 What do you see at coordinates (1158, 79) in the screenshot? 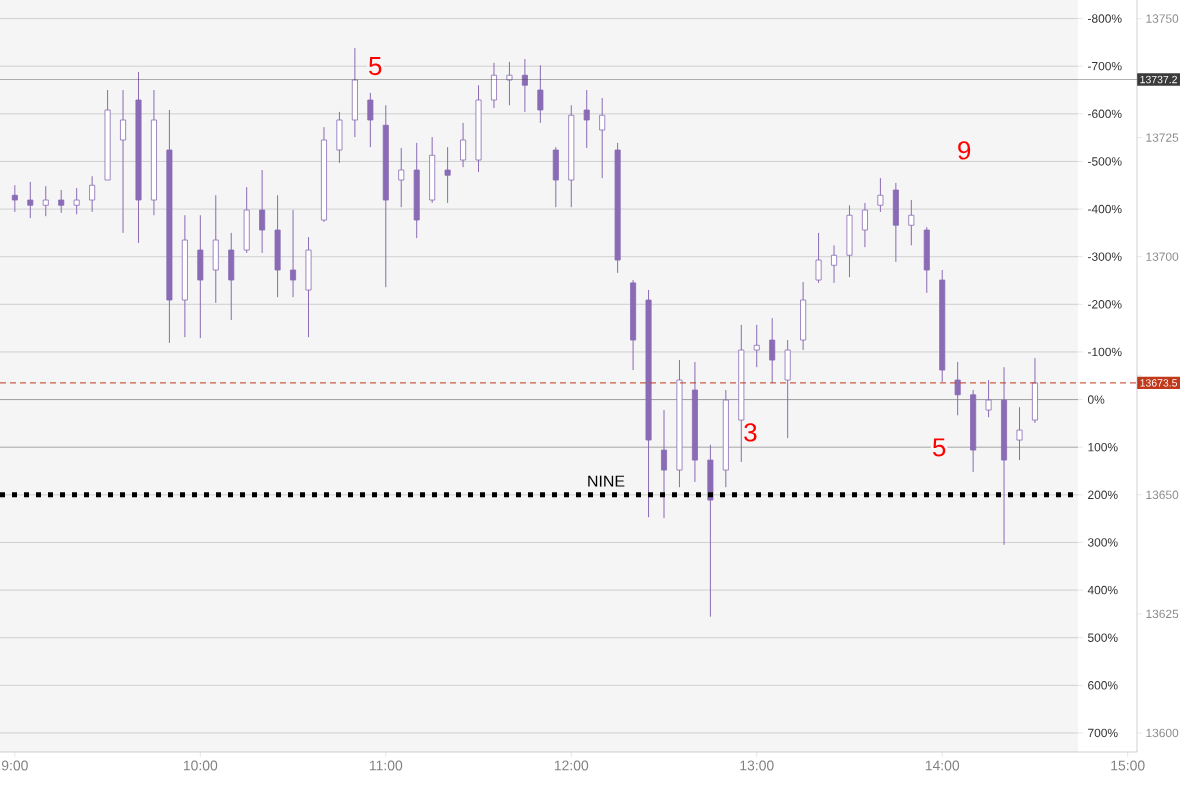
I see `ref-line-label: 13737.2` at bounding box center [1158, 79].